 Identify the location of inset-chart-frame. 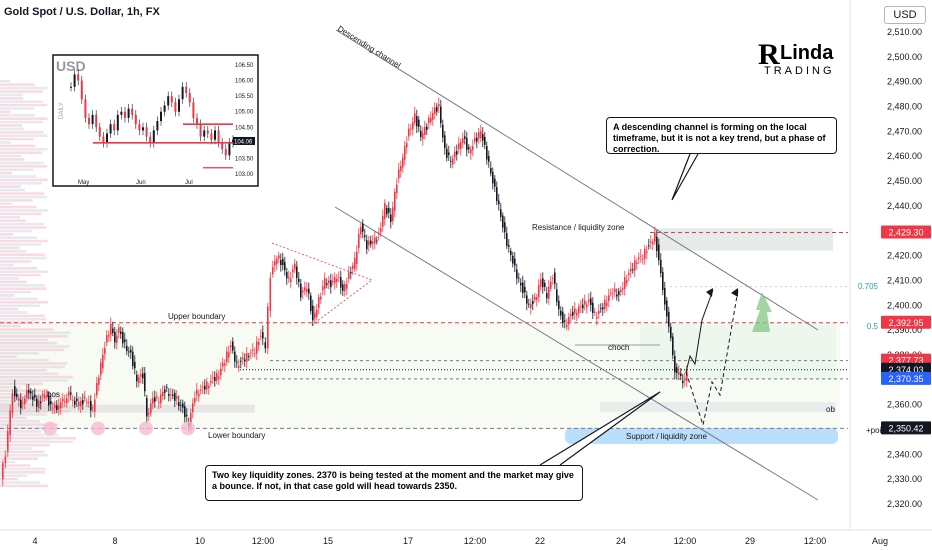
(155, 120).